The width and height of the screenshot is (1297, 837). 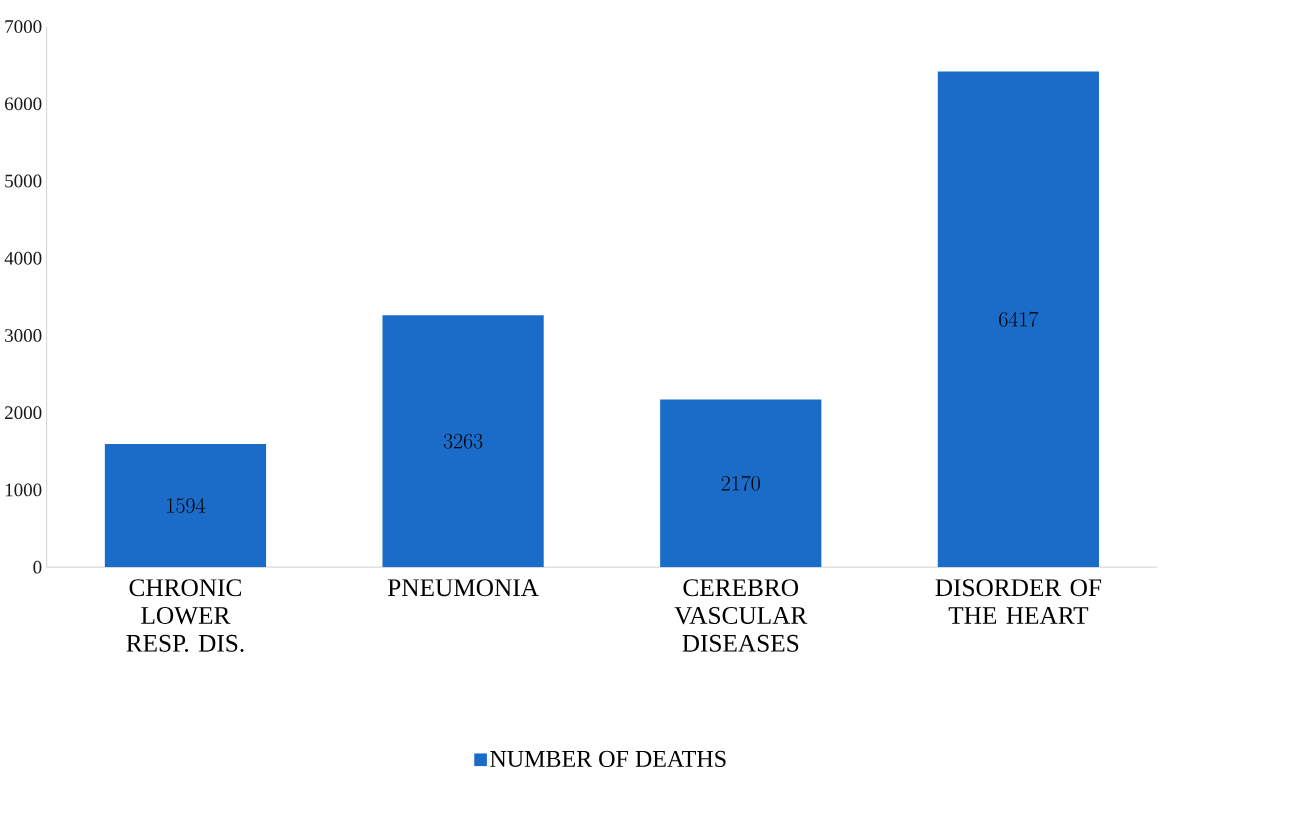 What do you see at coordinates (1018, 602) in the screenshot?
I see `x-tick-label: DISORDER OF THE HEART` at bounding box center [1018, 602].